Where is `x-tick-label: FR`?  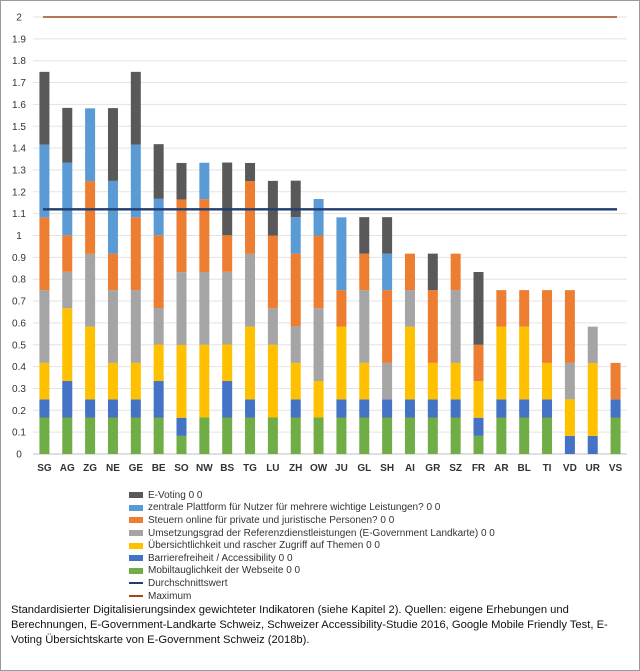 x-tick-label: FR is located at coordinates (479, 468).